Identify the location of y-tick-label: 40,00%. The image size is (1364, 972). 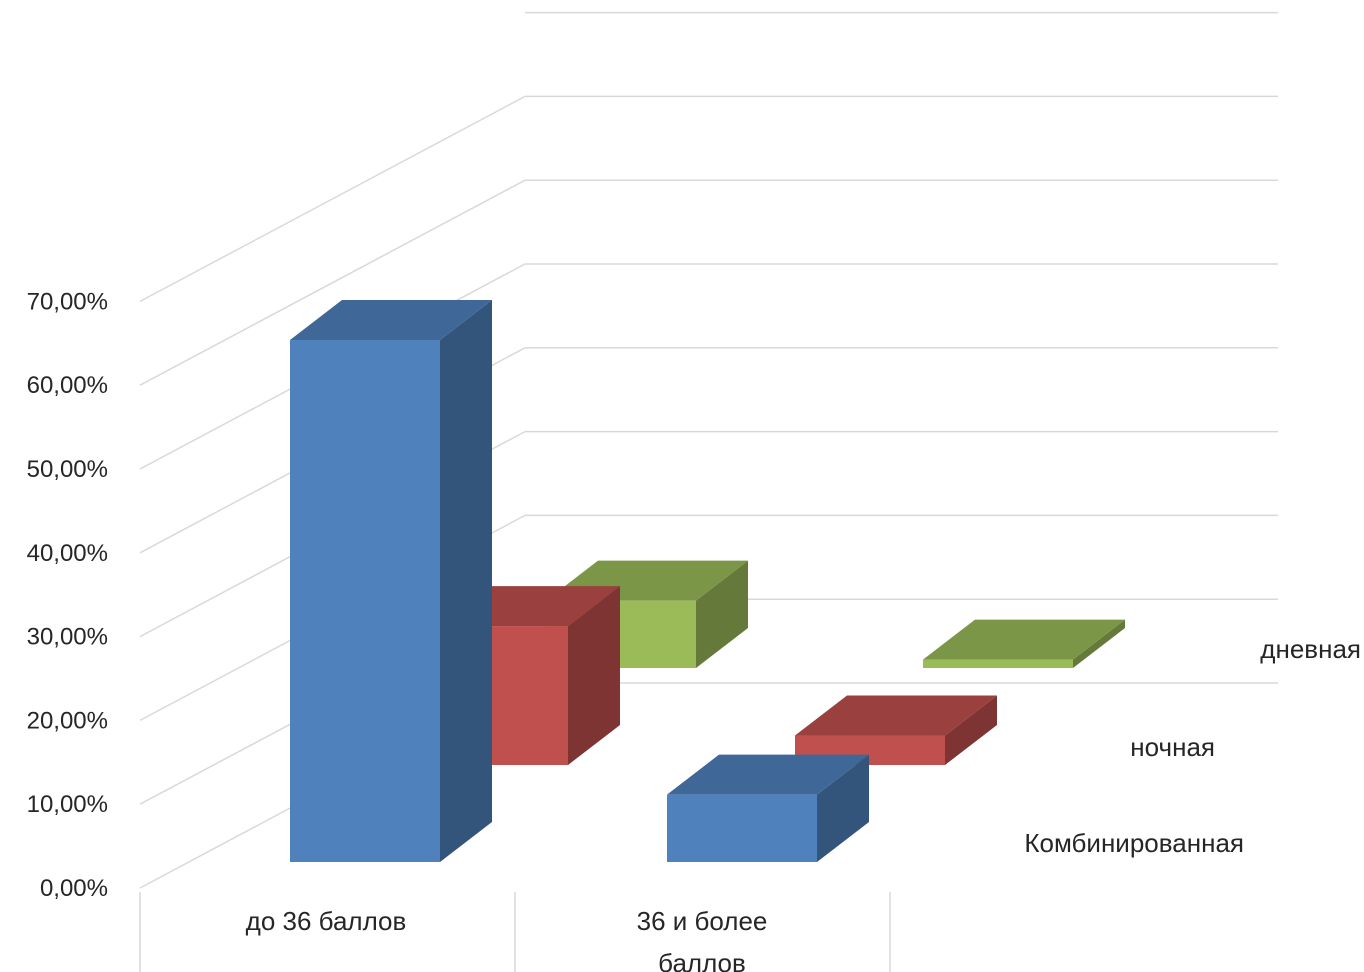
(67, 553).